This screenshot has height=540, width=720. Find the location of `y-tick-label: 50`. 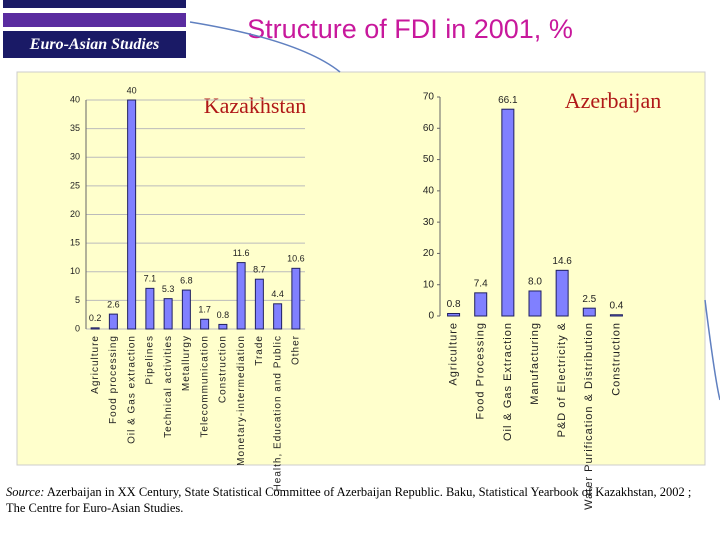

y-tick-label: 50 is located at coordinates (429, 159).